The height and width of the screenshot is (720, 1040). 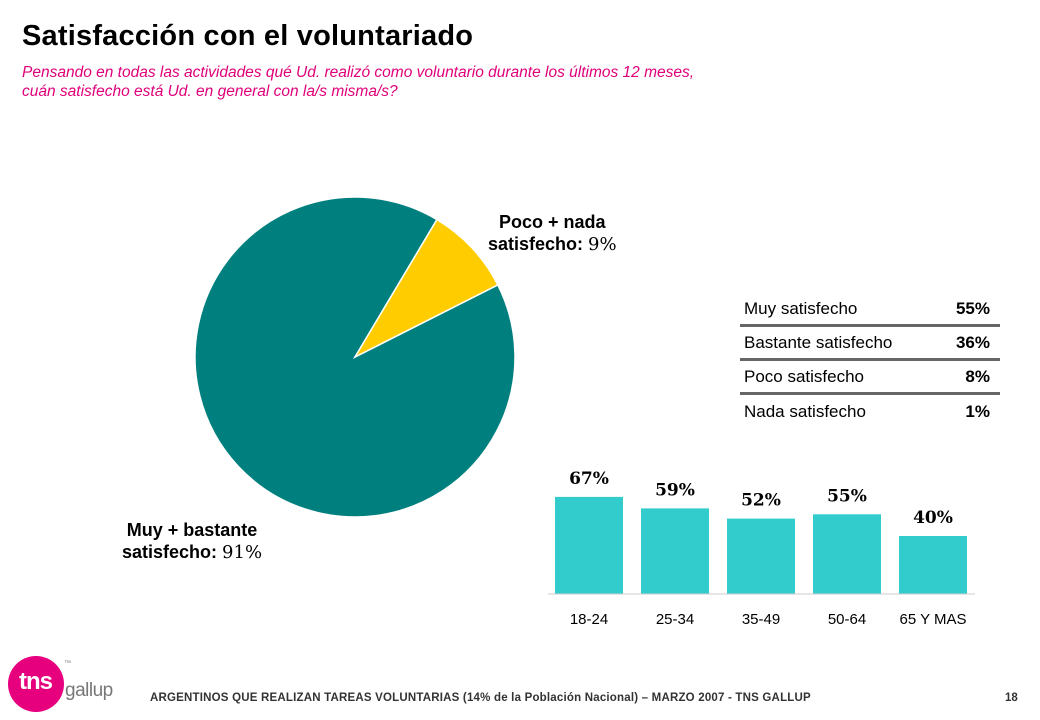 What do you see at coordinates (675, 490) in the screenshot?
I see `bar-value-label: 59%` at bounding box center [675, 490].